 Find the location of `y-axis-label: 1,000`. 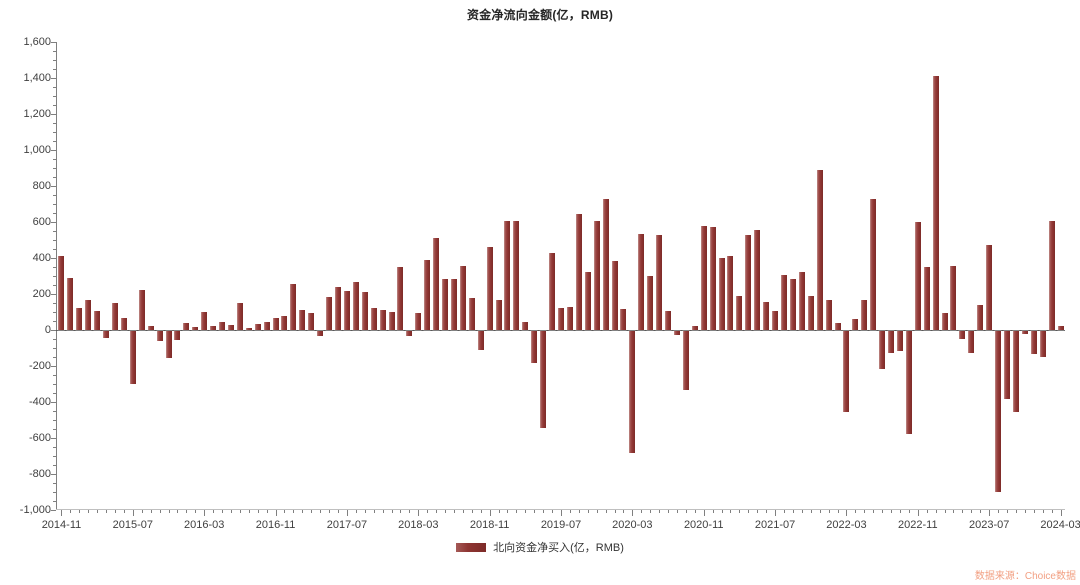

y-axis-label: 1,000 is located at coordinates (37, 150).